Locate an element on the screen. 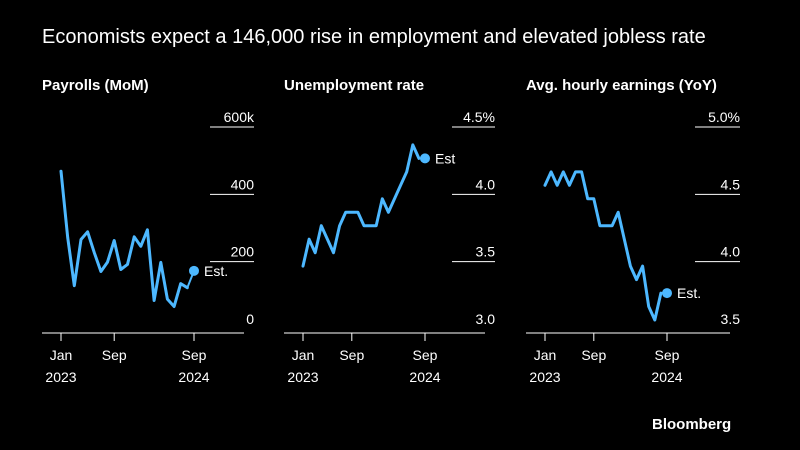  y-tick-label: 600k is located at coordinates (239, 117).